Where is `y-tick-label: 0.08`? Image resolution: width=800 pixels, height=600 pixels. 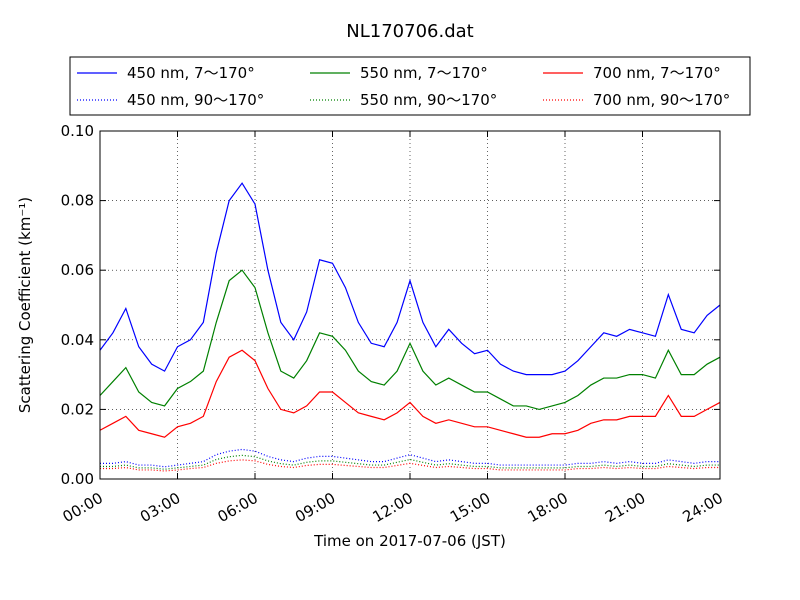 y-tick-label: 0.08 is located at coordinates (77, 201).